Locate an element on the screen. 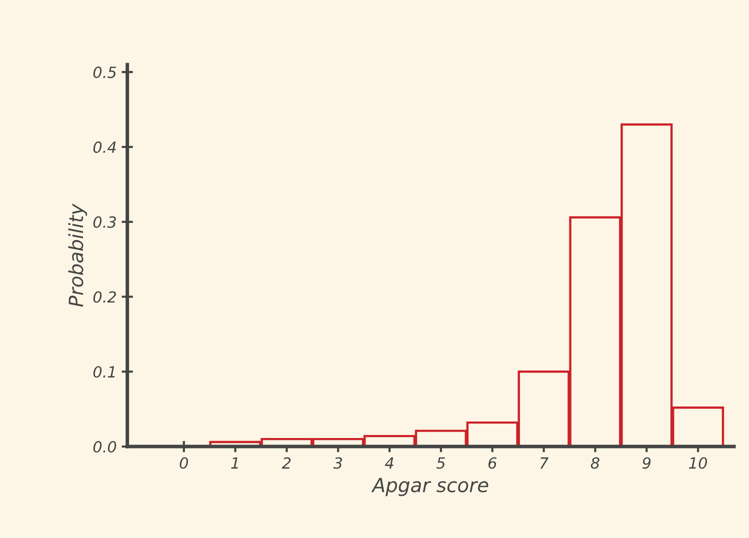  y-axis-title: Probability is located at coordinates (78, 255).